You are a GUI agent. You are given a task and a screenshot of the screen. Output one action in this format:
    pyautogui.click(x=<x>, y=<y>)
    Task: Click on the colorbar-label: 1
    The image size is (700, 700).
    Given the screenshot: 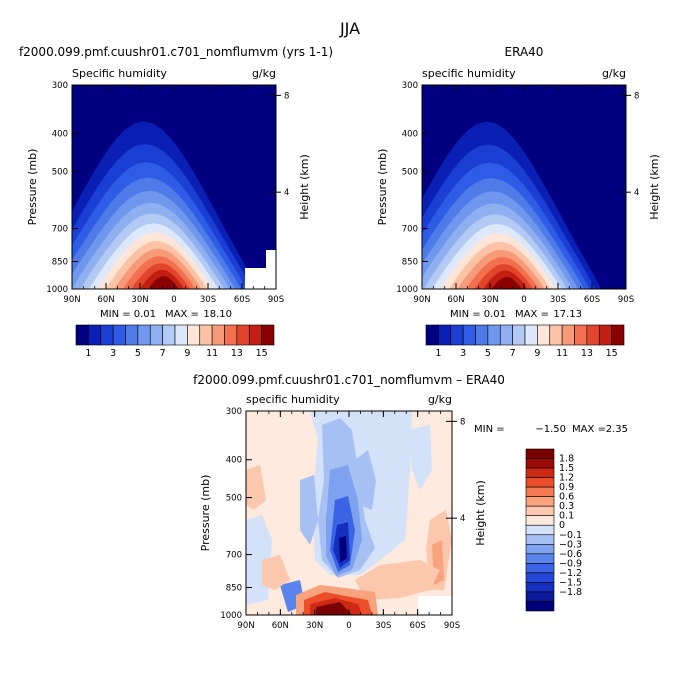 What is the action you would take?
    pyautogui.click(x=88, y=353)
    